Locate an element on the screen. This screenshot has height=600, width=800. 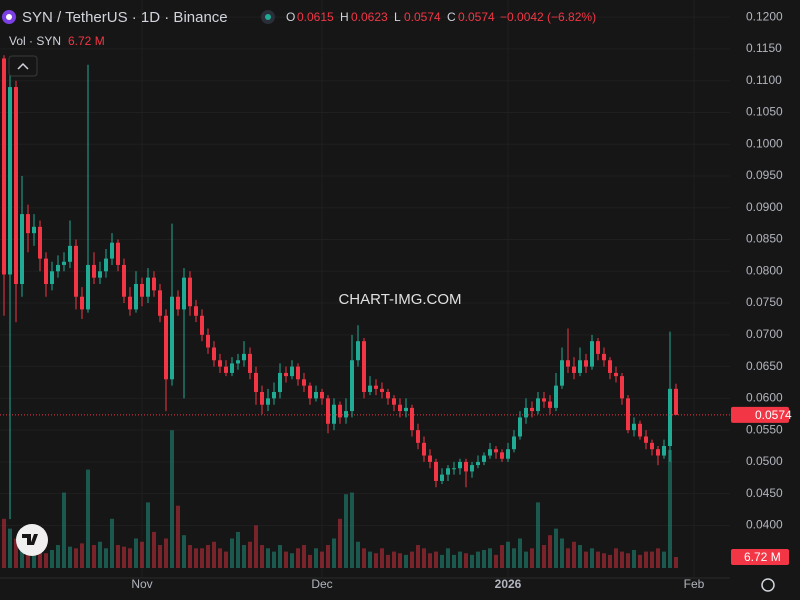
volume-tag is located at coordinates (760, 556).